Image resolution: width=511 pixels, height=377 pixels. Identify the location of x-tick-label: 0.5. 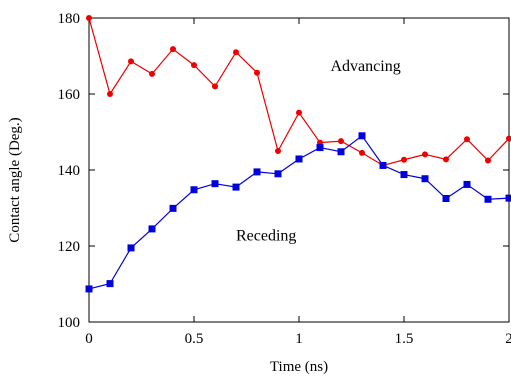
(194, 339).